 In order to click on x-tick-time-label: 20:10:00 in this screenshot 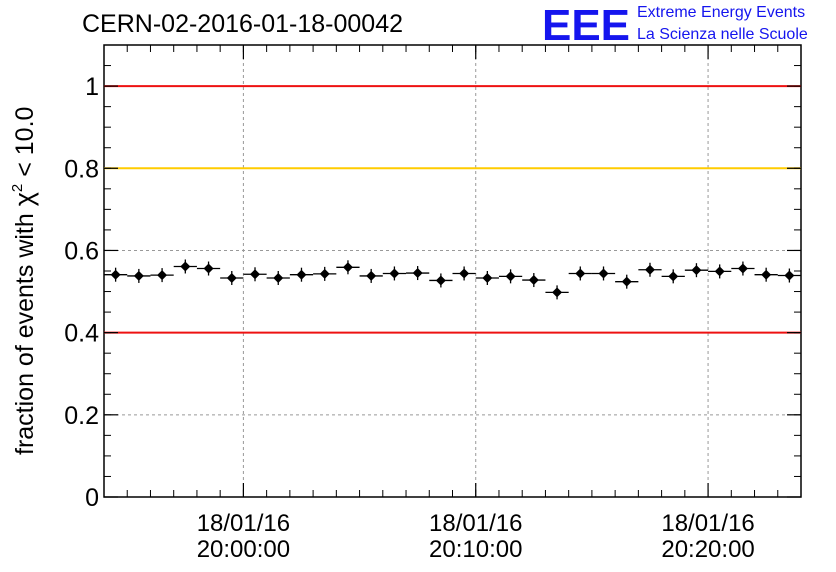, I will do `click(475, 549)`.